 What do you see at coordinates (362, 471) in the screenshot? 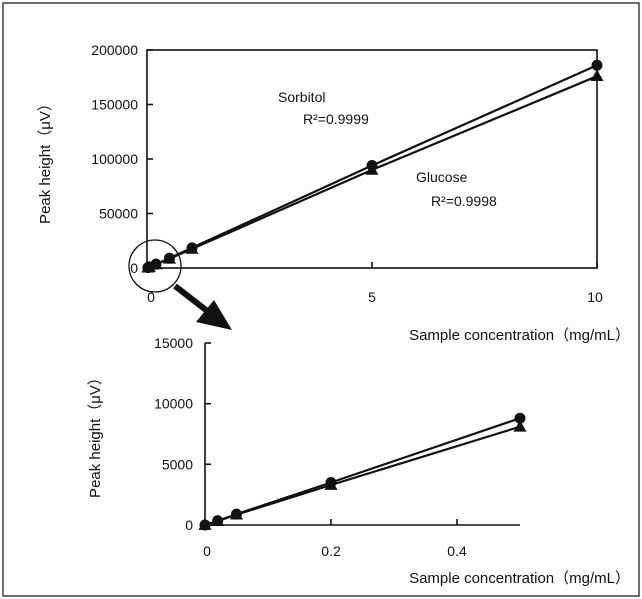
I see `bottom-series-layer` at bounding box center [362, 471].